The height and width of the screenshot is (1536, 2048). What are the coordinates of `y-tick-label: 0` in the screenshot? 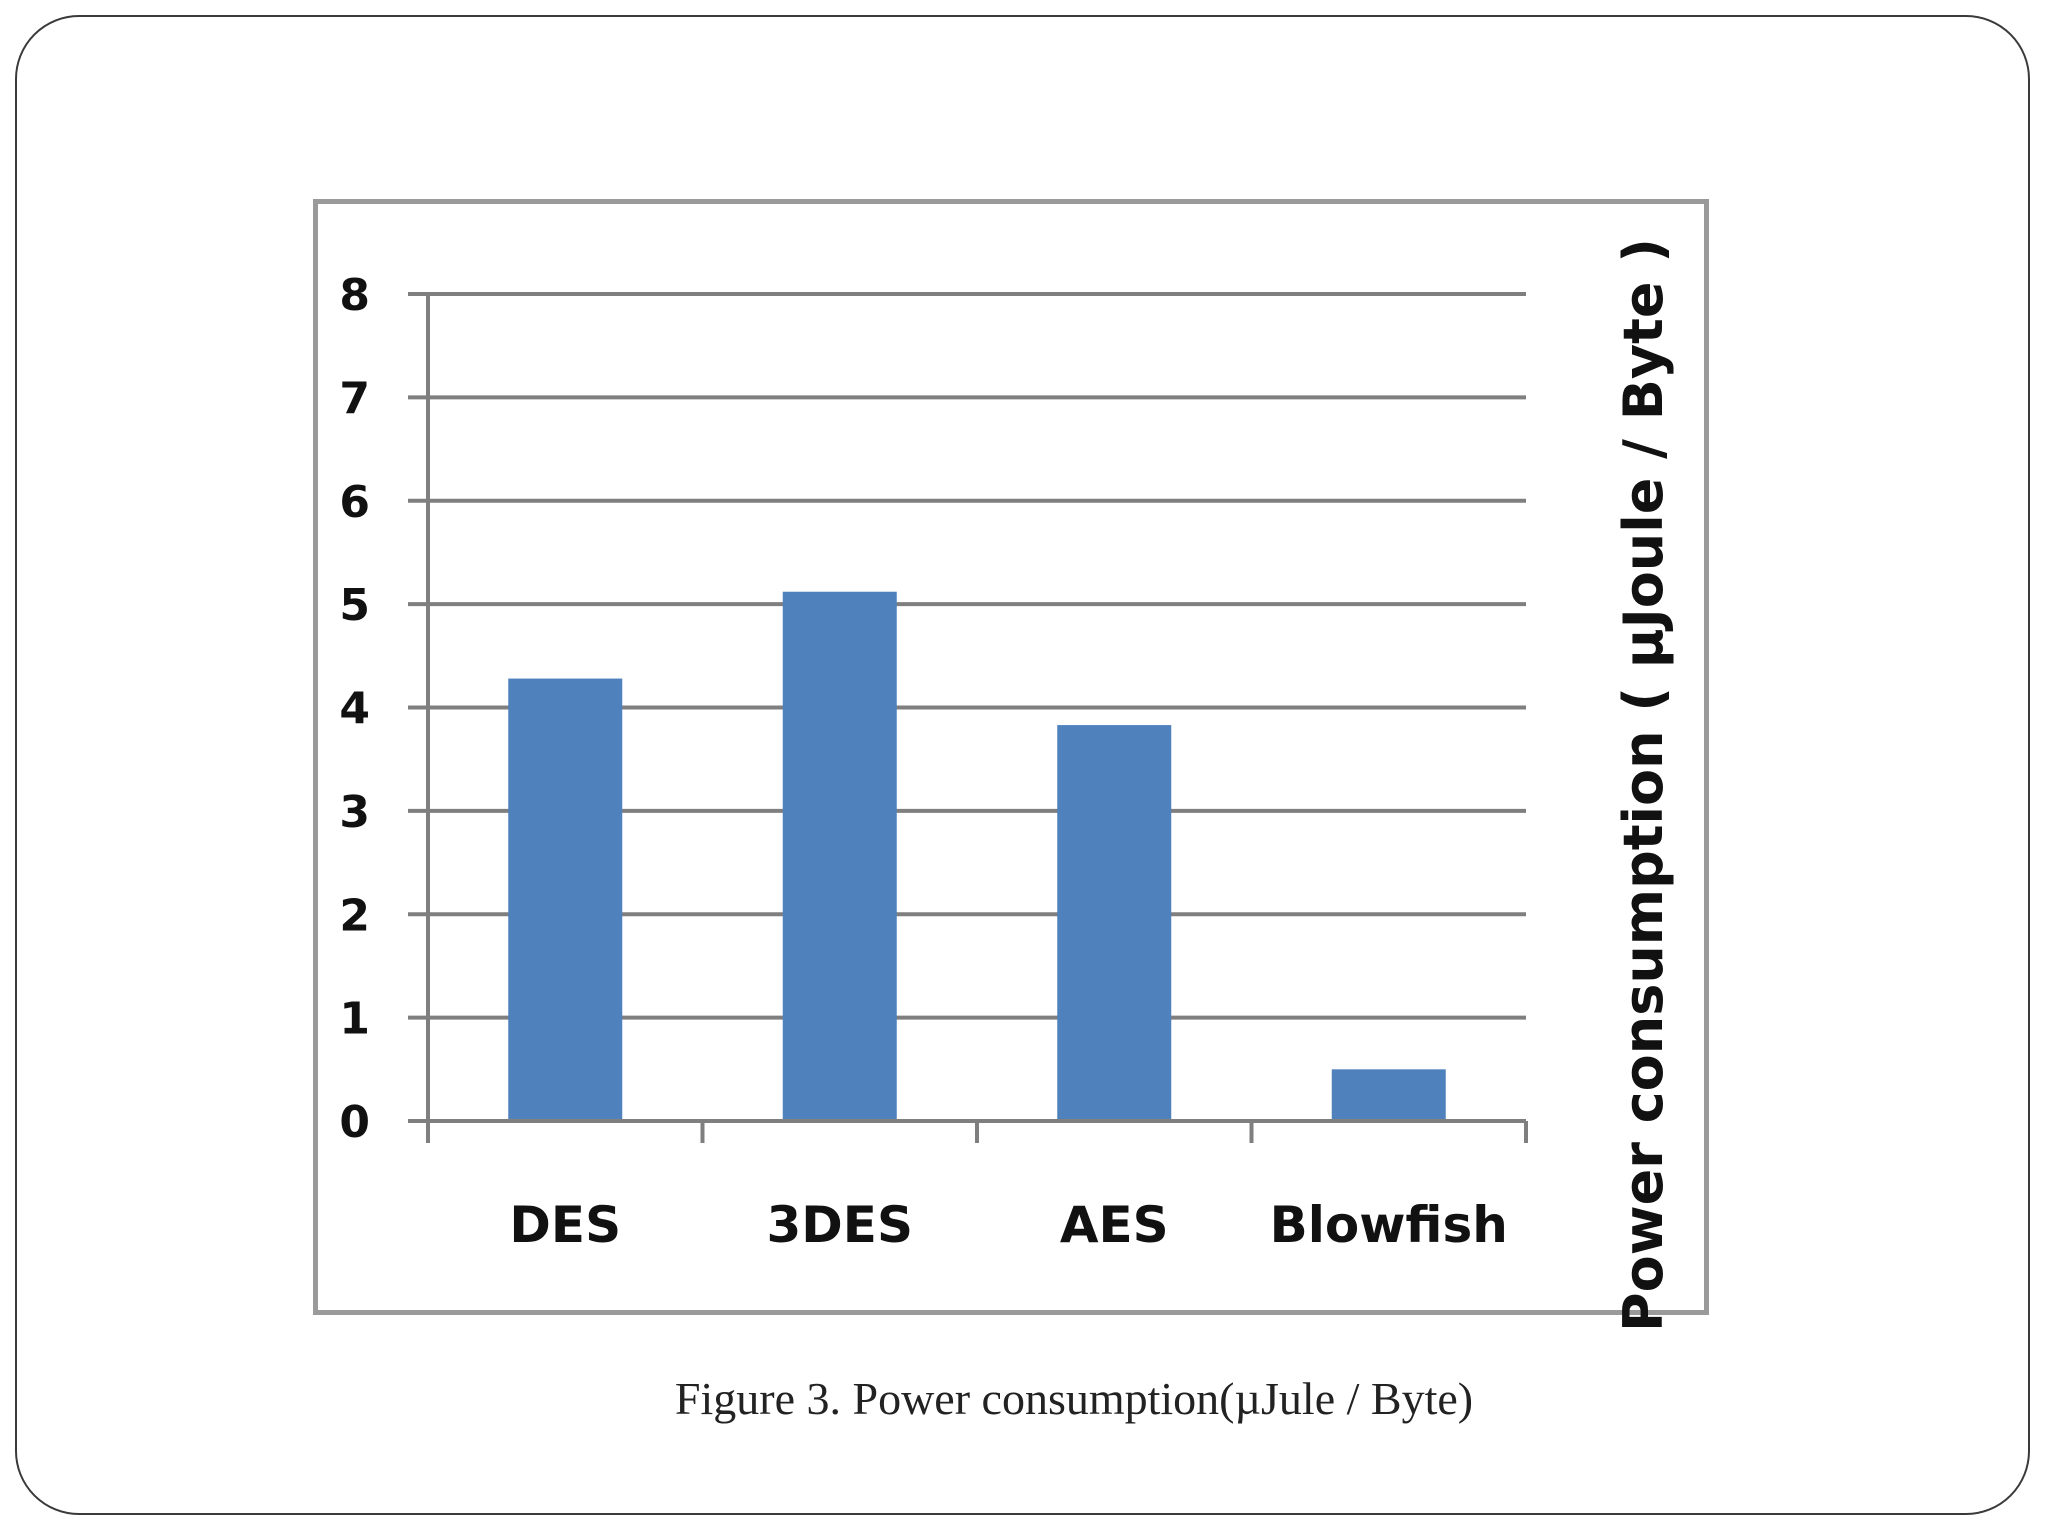 It's located at (354, 1122).